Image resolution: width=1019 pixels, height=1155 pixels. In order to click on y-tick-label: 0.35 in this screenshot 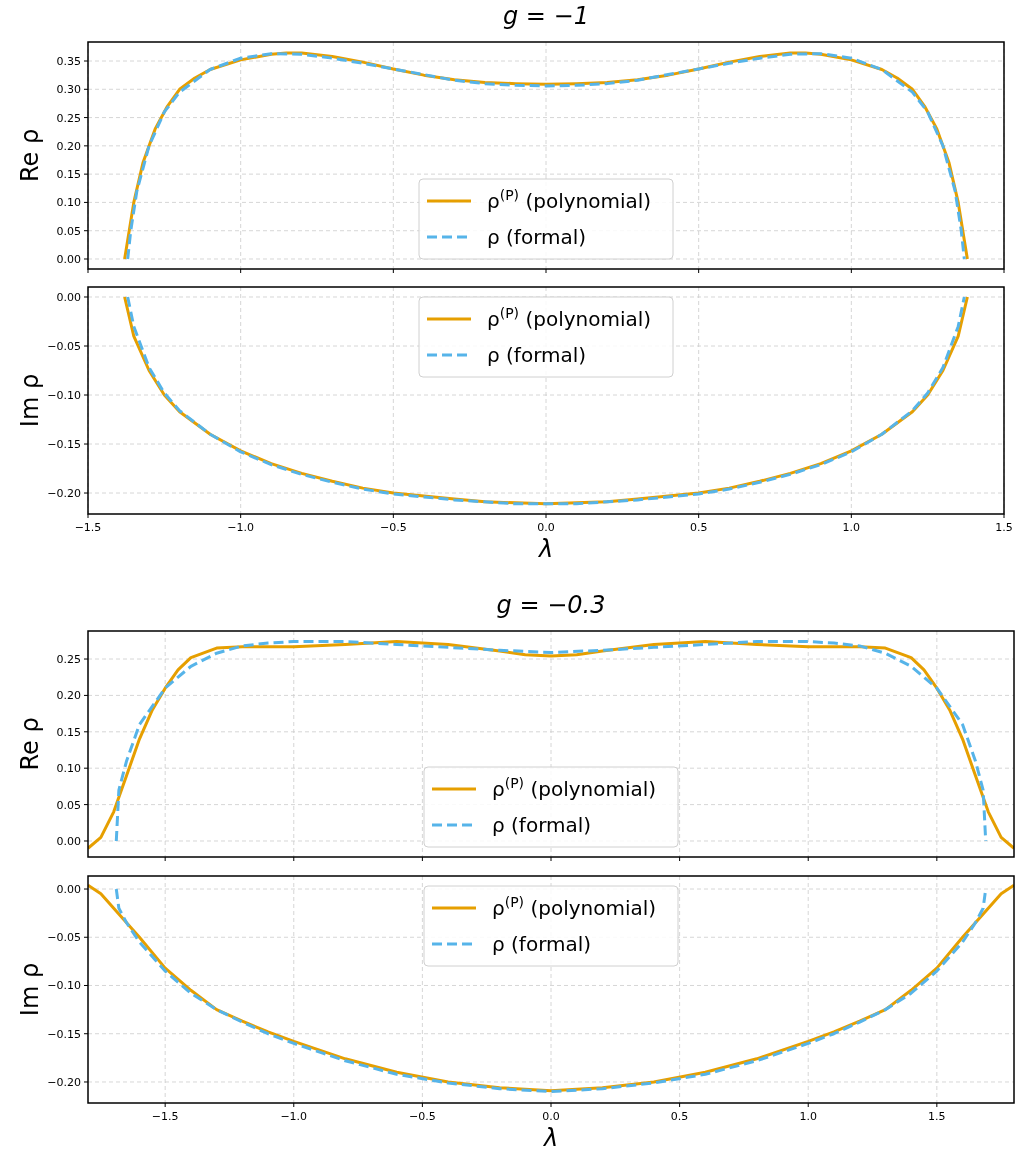, I will do `click(68, 62)`.